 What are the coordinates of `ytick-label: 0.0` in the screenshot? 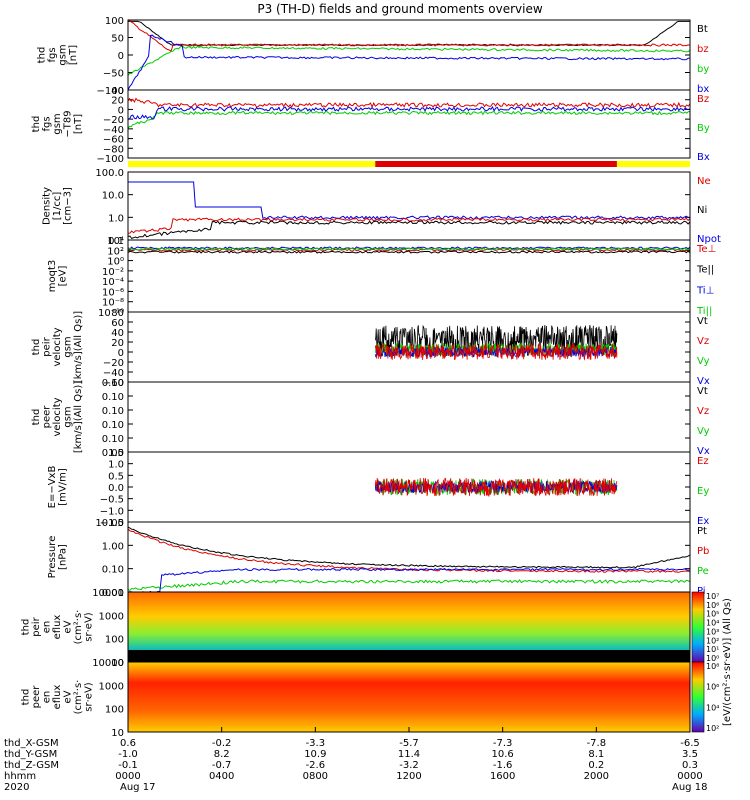 It's located at (116, 488).